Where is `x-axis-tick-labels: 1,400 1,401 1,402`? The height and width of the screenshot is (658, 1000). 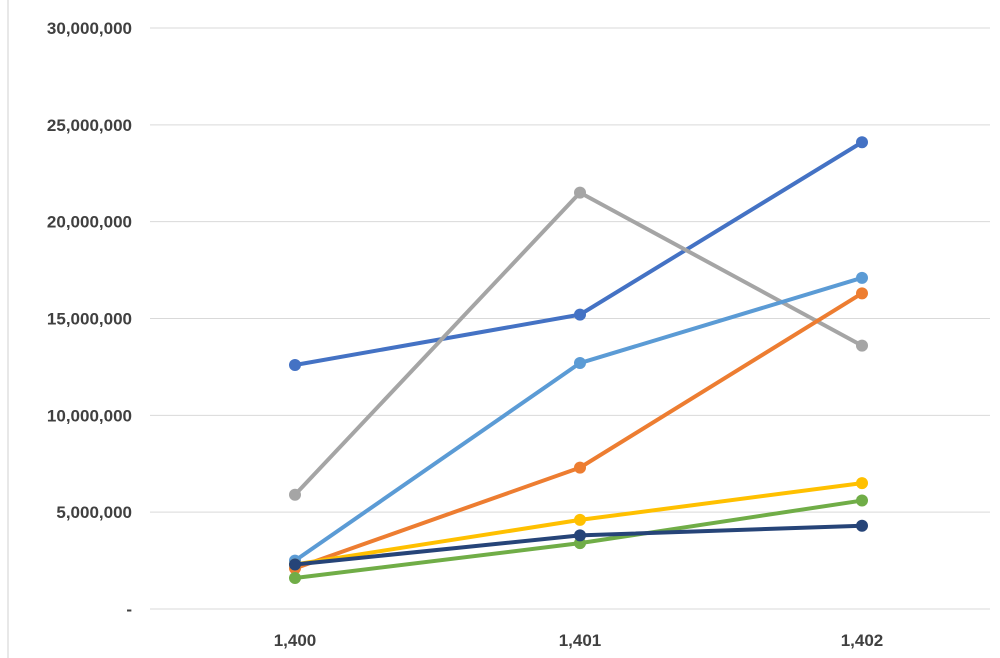 x-axis-tick-labels: 1,400 1,401 1,402 is located at coordinates (579, 640).